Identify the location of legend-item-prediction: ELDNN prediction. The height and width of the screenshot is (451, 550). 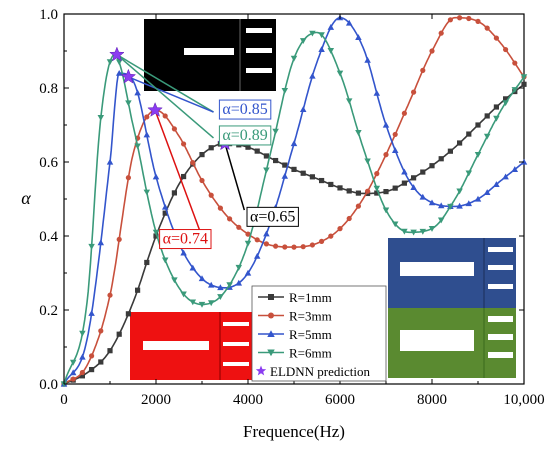
(313, 371).